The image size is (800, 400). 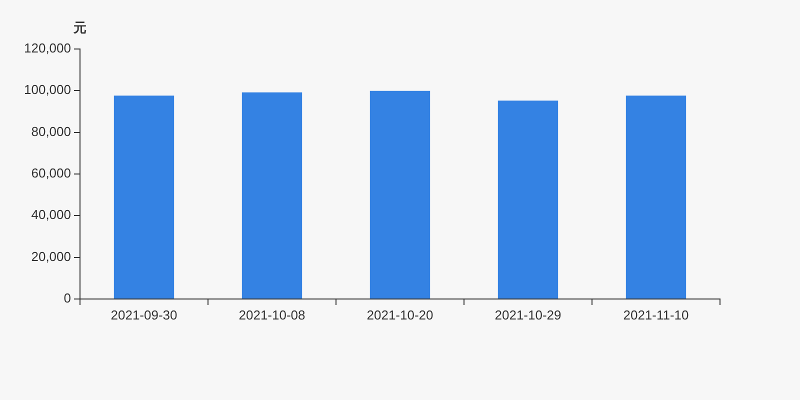 What do you see at coordinates (51, 131) in the screenshot?
I see `y-tick-label: 80,000` at bounding box center [51, 131].